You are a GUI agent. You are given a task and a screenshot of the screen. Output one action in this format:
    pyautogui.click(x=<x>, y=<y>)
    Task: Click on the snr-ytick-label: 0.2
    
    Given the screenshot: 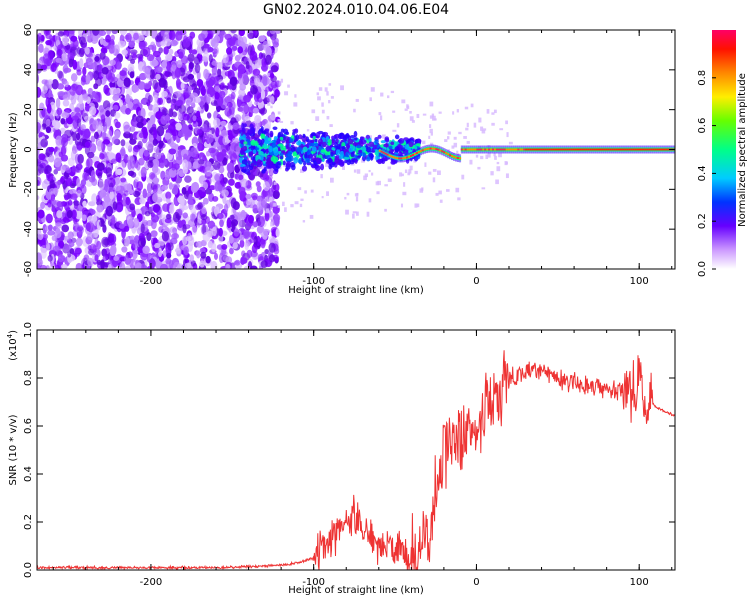 What is the action you would take?
    pyautogui.click(x=28, y=522)
    